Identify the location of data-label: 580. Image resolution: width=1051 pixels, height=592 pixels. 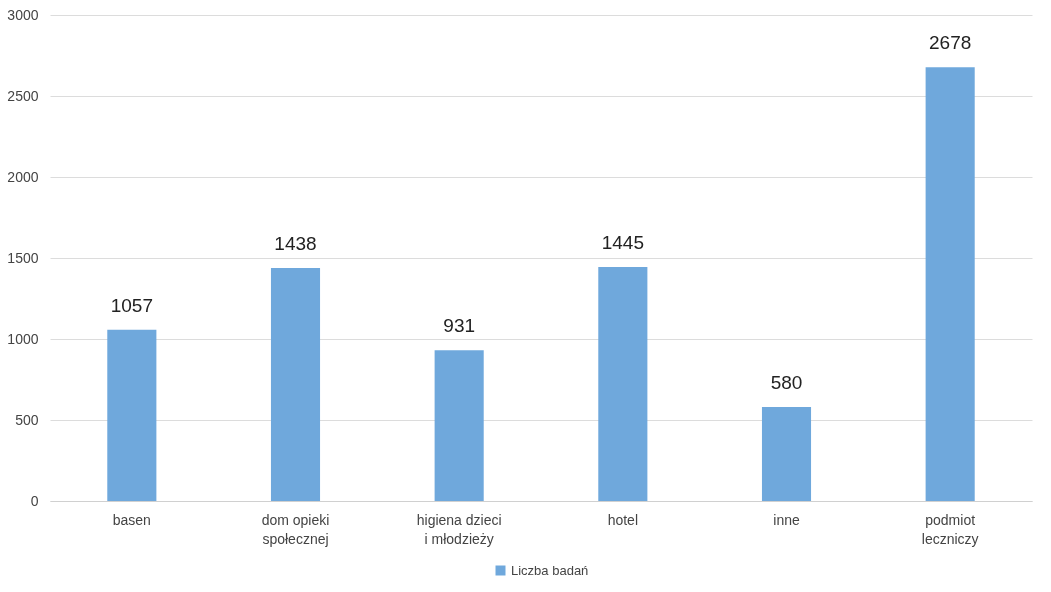
(786, 383).